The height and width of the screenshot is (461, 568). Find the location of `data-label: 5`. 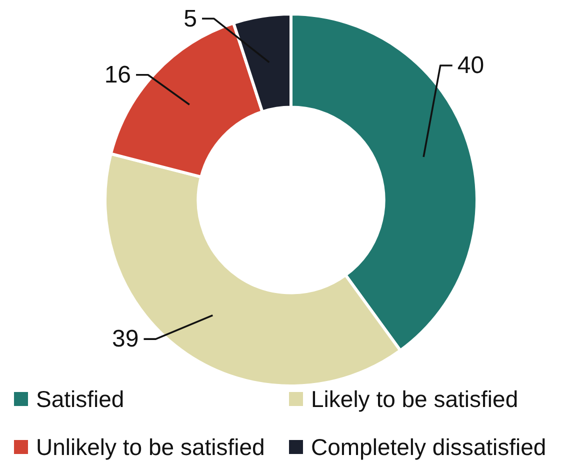

data-label: 5 is located at coordinates (191, 18).